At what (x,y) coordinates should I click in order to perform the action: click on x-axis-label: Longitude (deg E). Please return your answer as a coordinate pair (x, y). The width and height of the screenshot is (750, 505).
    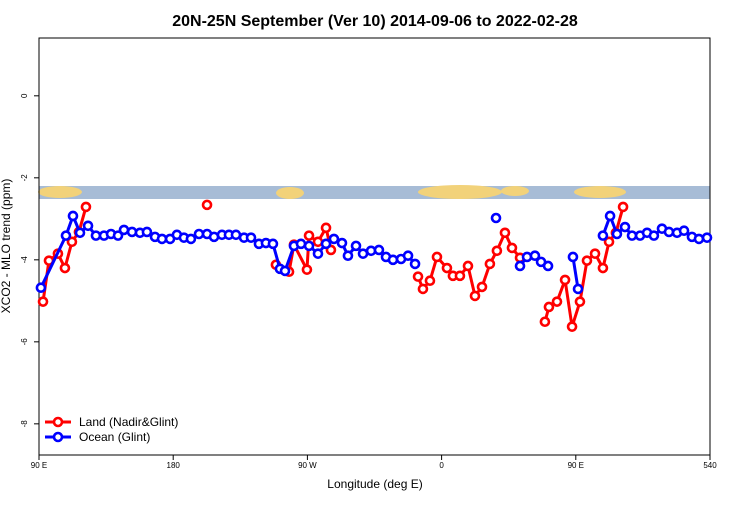
    Looking at the image, I should click on (374, 484).